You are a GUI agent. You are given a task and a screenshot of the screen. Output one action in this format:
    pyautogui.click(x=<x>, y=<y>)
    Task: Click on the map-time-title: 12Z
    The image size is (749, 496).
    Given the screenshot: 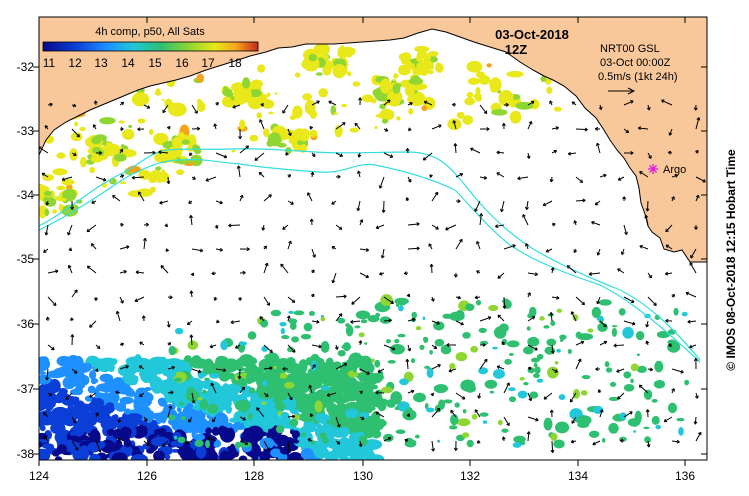 What is the action you would take?
    pyautogui.click(x=516, y=49)
    